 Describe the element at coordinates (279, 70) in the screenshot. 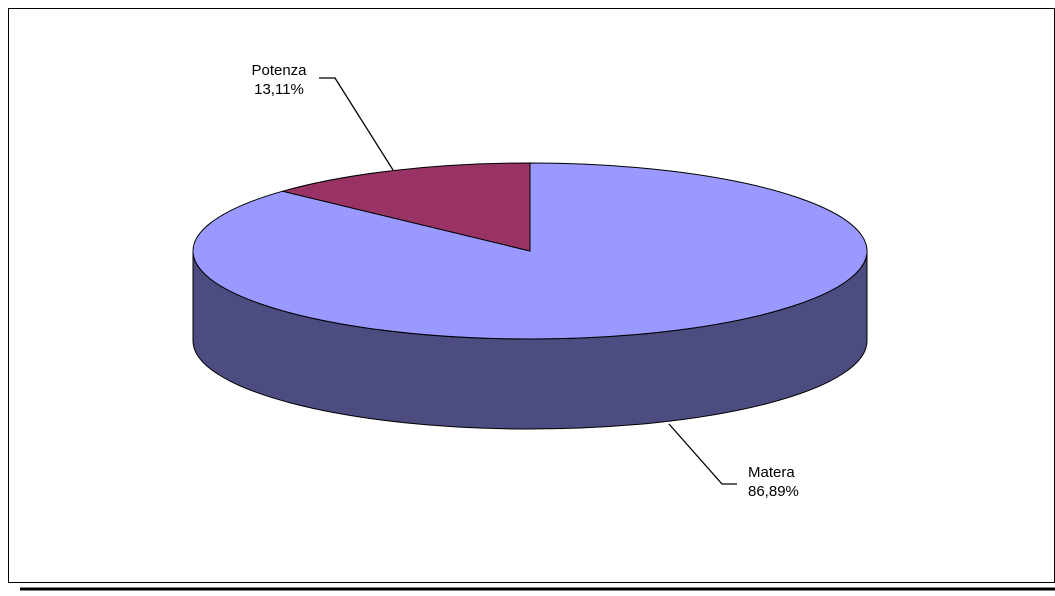

I see `slice-label-potenza: Potenza` at that location.